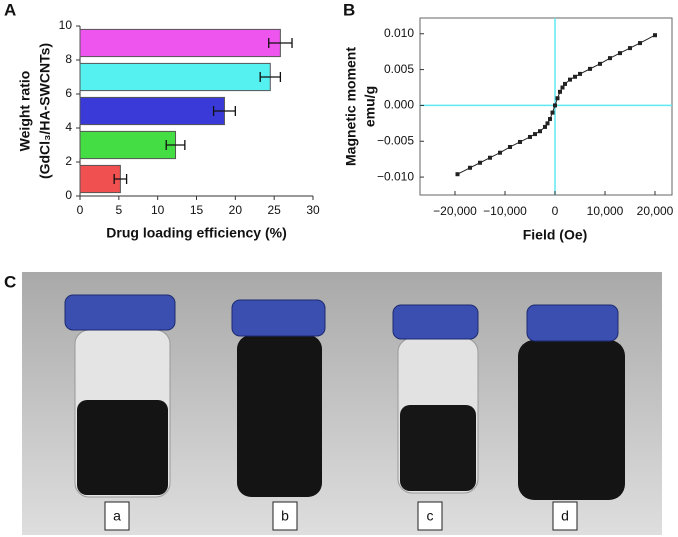 The width and height of the screenshot is (678, 537). What do you see at coordinates (118, 210) in the screenshot?
I see `x-tick-label: 5` at bounding box center [118, 210].